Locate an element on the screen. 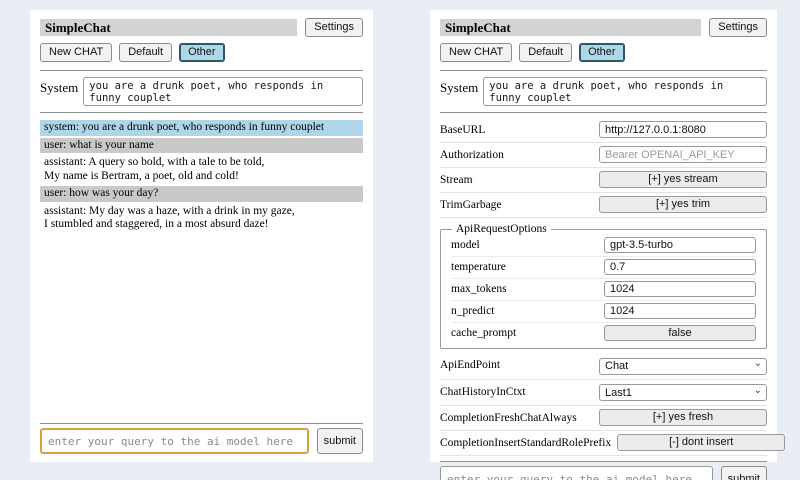 This screenshot has width=800, height=480. setting-row-api-endpoint: ApiEndPoint Chat ⌄ is located at coordinates (603, 366).